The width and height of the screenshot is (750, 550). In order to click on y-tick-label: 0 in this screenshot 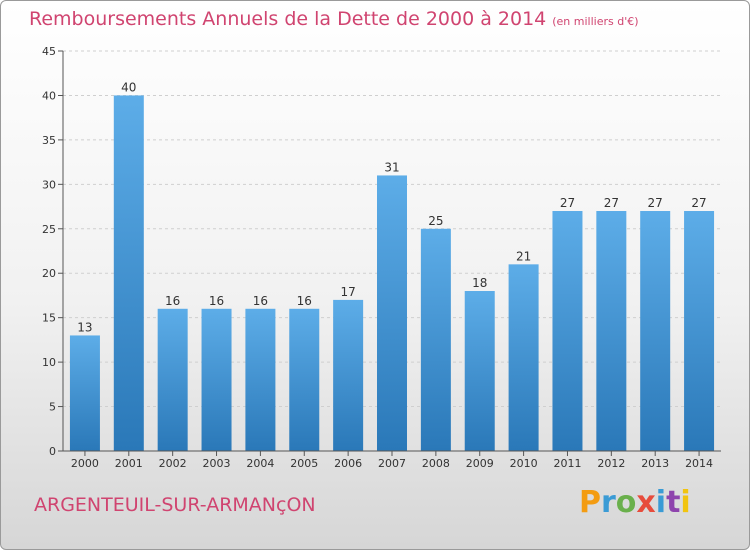, I will do `click(52, 451)`.